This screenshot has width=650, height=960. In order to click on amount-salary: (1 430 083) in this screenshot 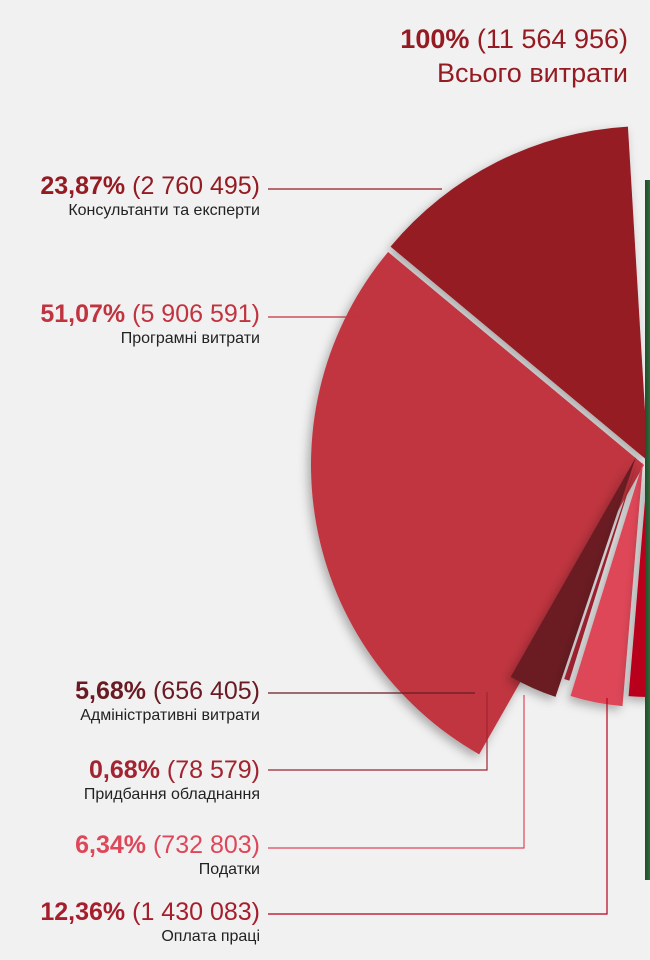, I will do `click(196, 912)`.